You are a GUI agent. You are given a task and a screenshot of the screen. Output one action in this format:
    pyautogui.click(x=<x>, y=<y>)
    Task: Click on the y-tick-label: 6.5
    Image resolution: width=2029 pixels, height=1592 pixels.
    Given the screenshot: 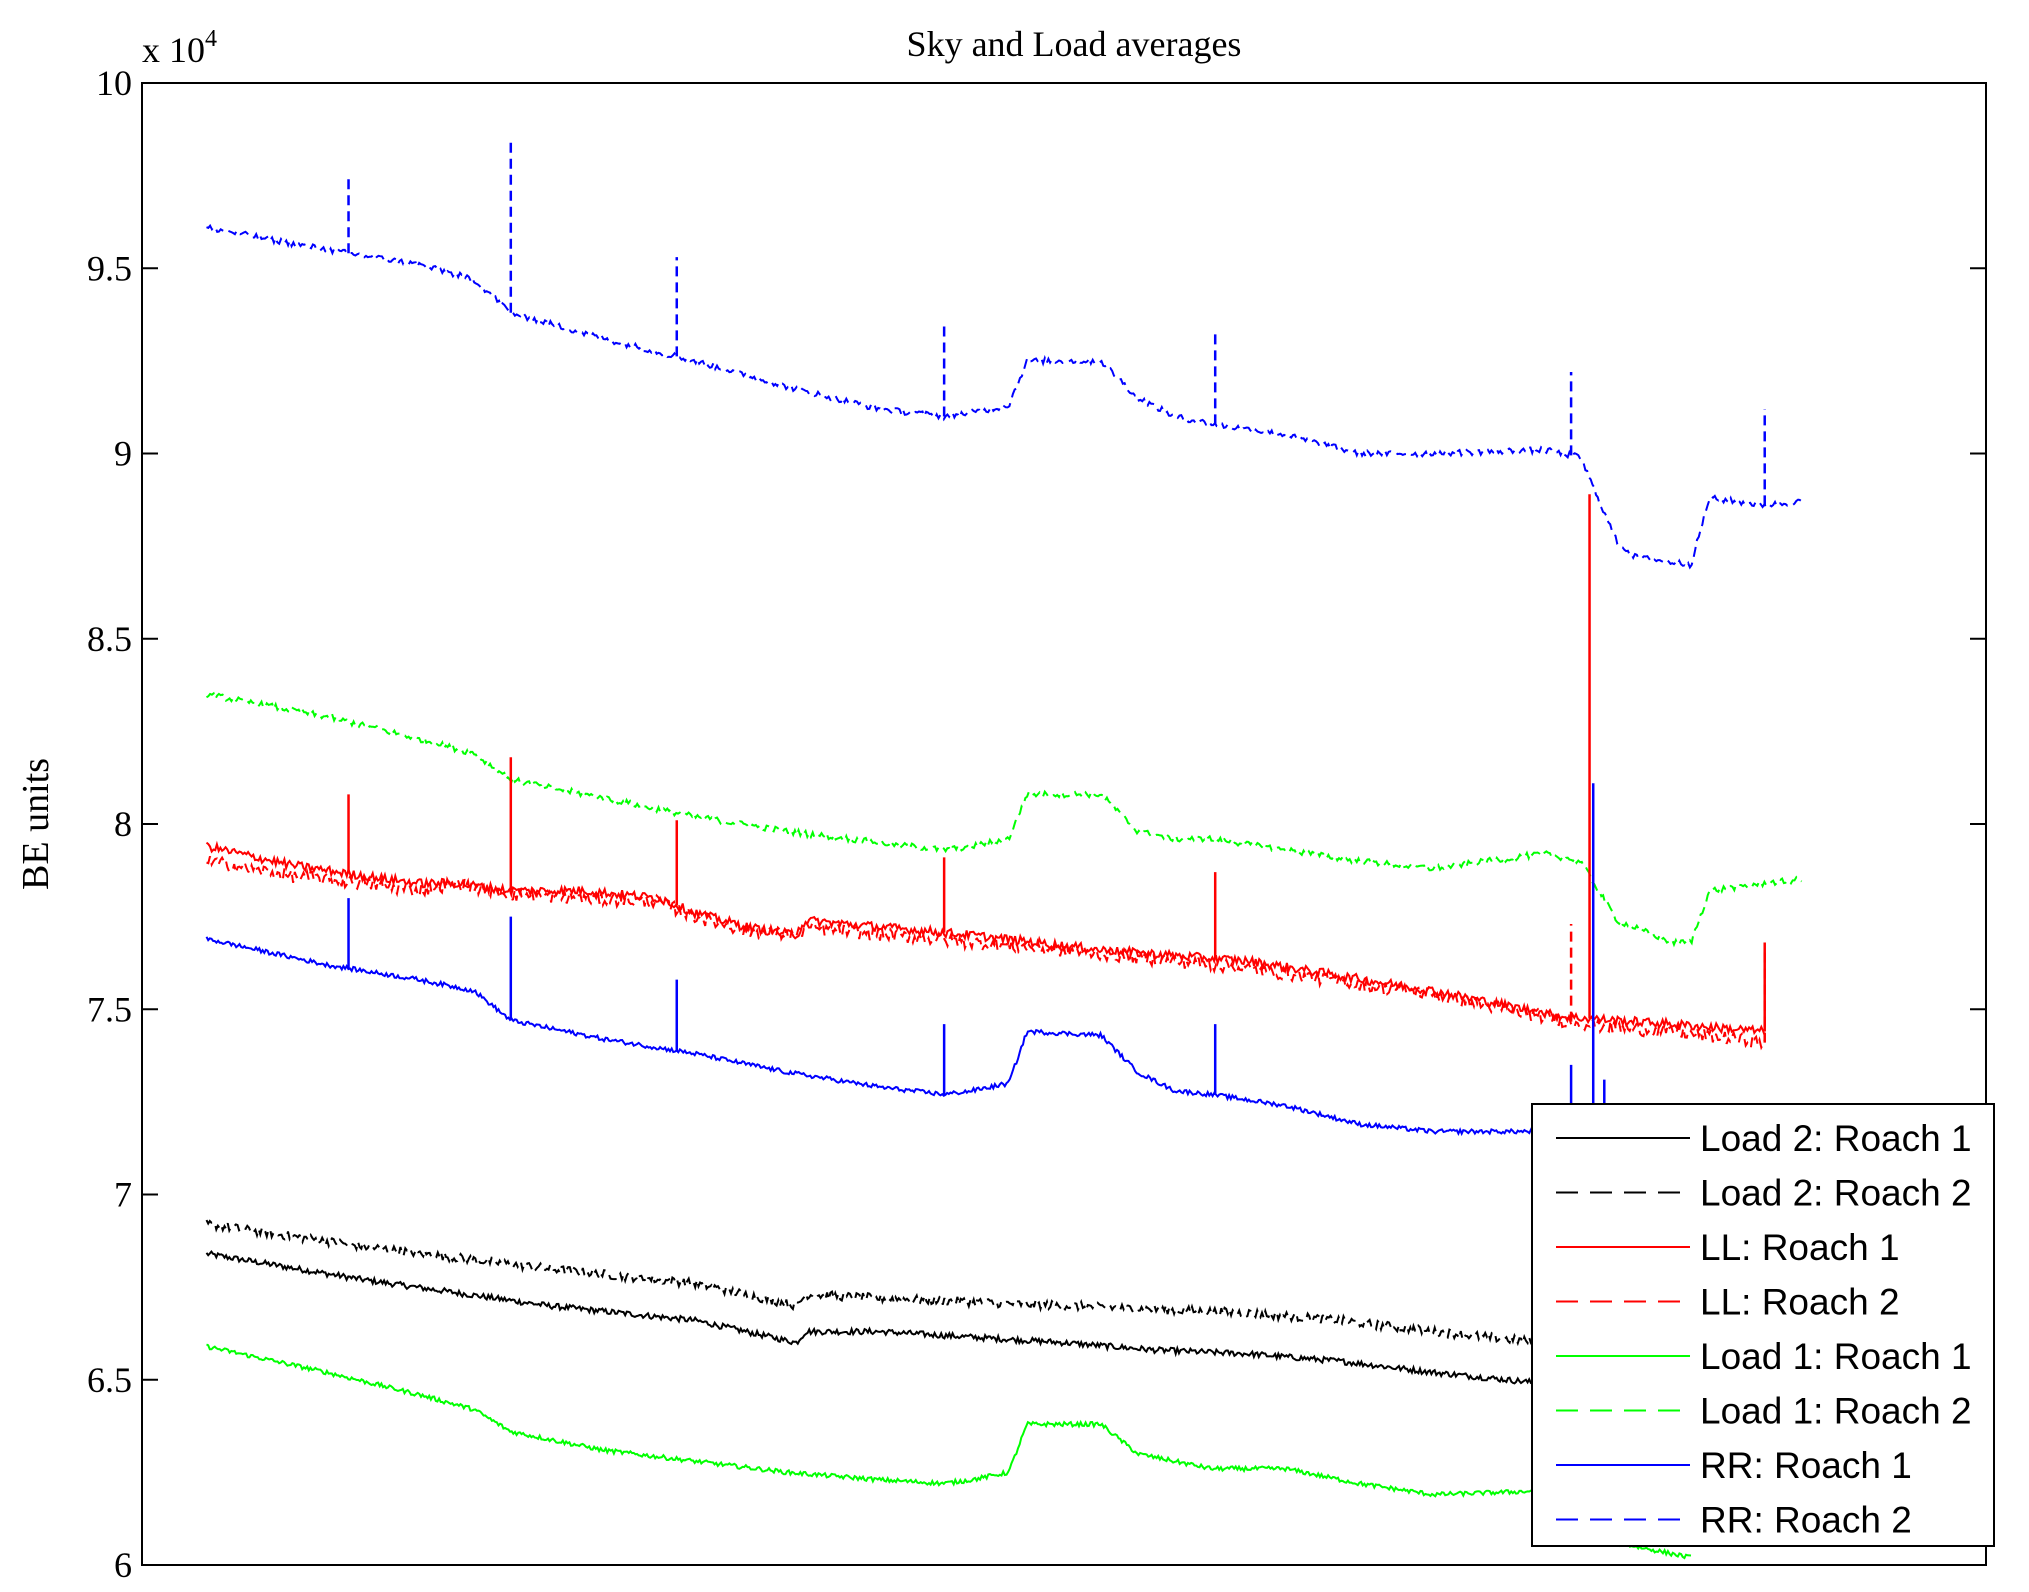 What is the action you would take?
    pyautogui.click(x=109, y=1380)
    